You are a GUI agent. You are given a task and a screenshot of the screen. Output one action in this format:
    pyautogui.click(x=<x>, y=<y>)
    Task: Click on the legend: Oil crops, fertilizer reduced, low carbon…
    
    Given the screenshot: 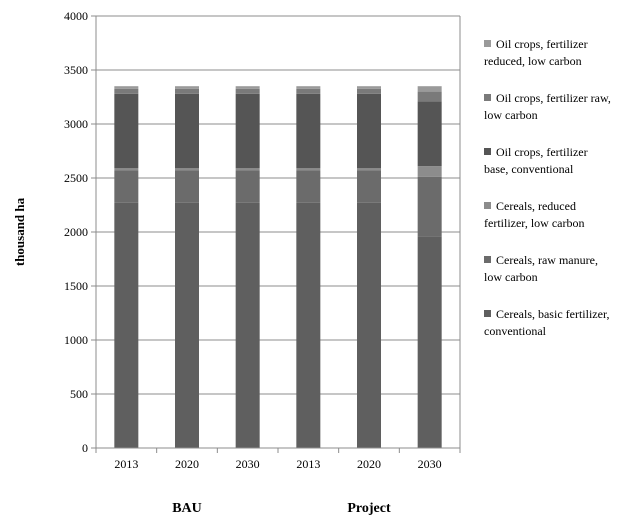 What is the action you would take?
    pyautogui.click(x=547, y=187)
    